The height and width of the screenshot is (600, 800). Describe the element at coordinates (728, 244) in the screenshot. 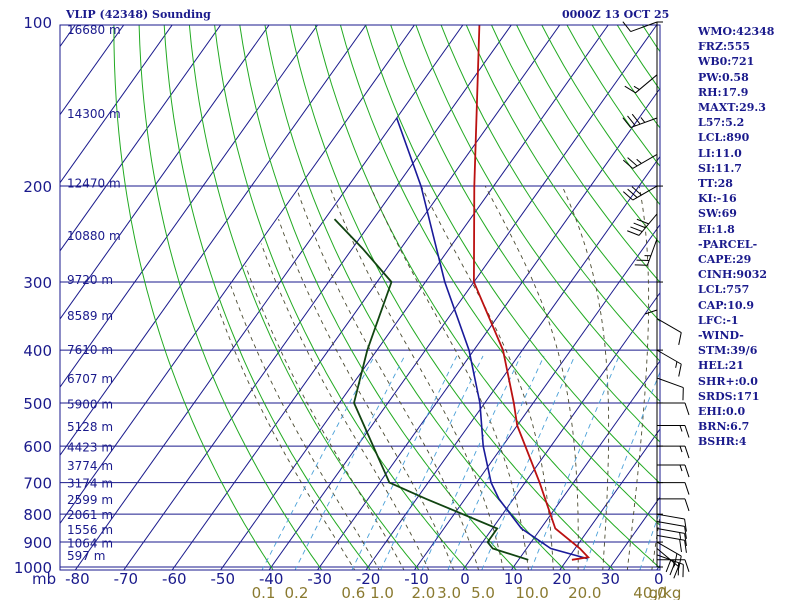

I see `index-item: -PARCEL-` at that location.